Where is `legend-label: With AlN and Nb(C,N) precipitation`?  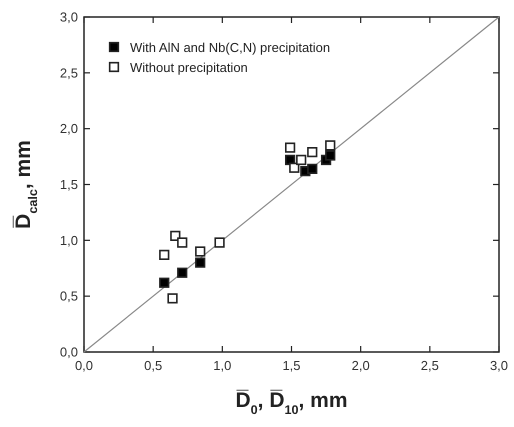
legend-label: With AlN and Nb(C,N) precipitation is located at coordinates (230, 47).